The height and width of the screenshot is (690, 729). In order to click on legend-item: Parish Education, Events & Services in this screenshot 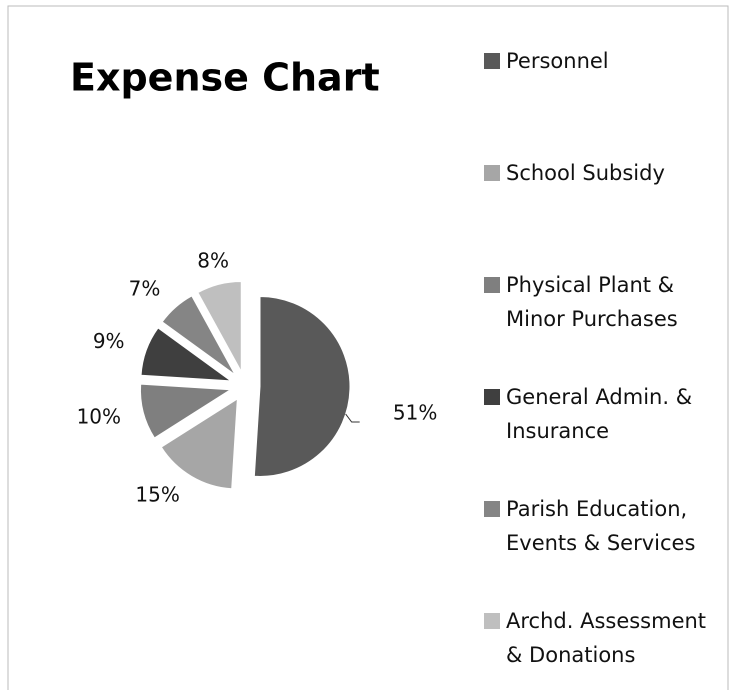, I will do `click(601, 526)`.